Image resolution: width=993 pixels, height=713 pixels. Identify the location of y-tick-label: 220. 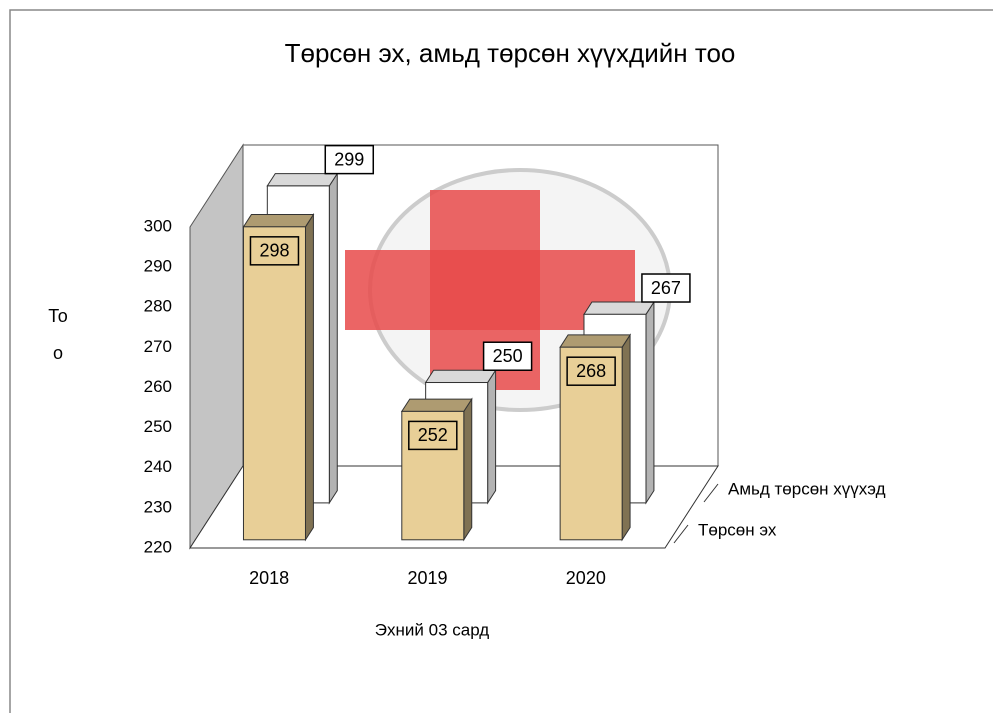
(158, 546).